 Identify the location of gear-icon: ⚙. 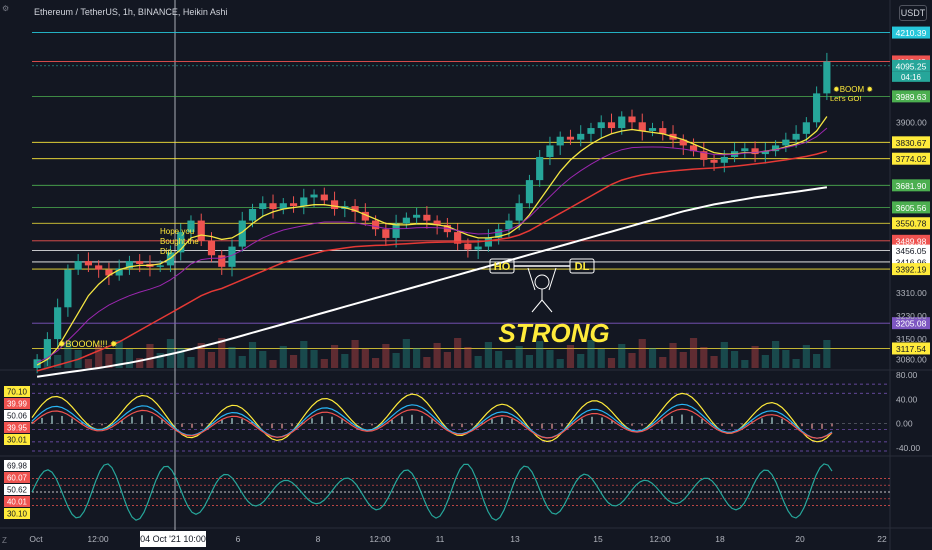
(6, 8).